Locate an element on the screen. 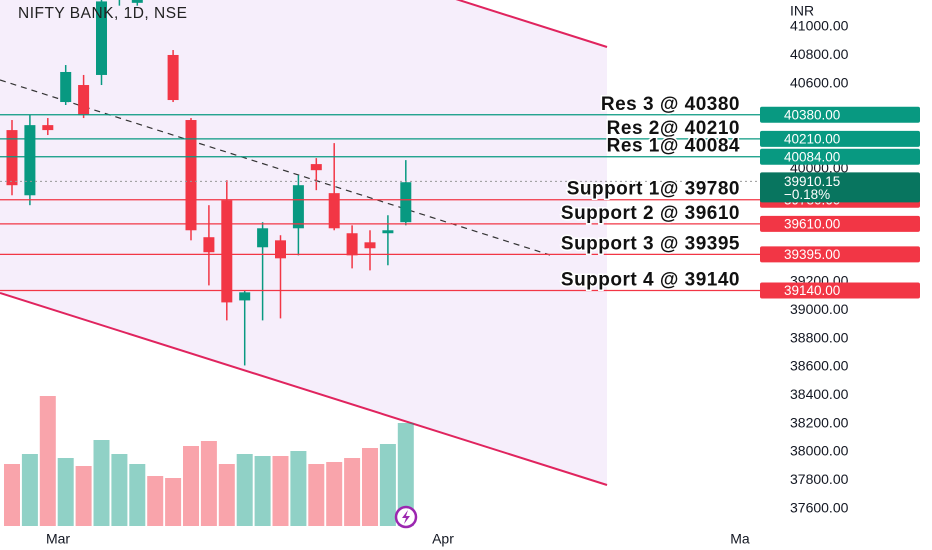  y-tick-label: 37600.00 is located at coordinates (819, 507).